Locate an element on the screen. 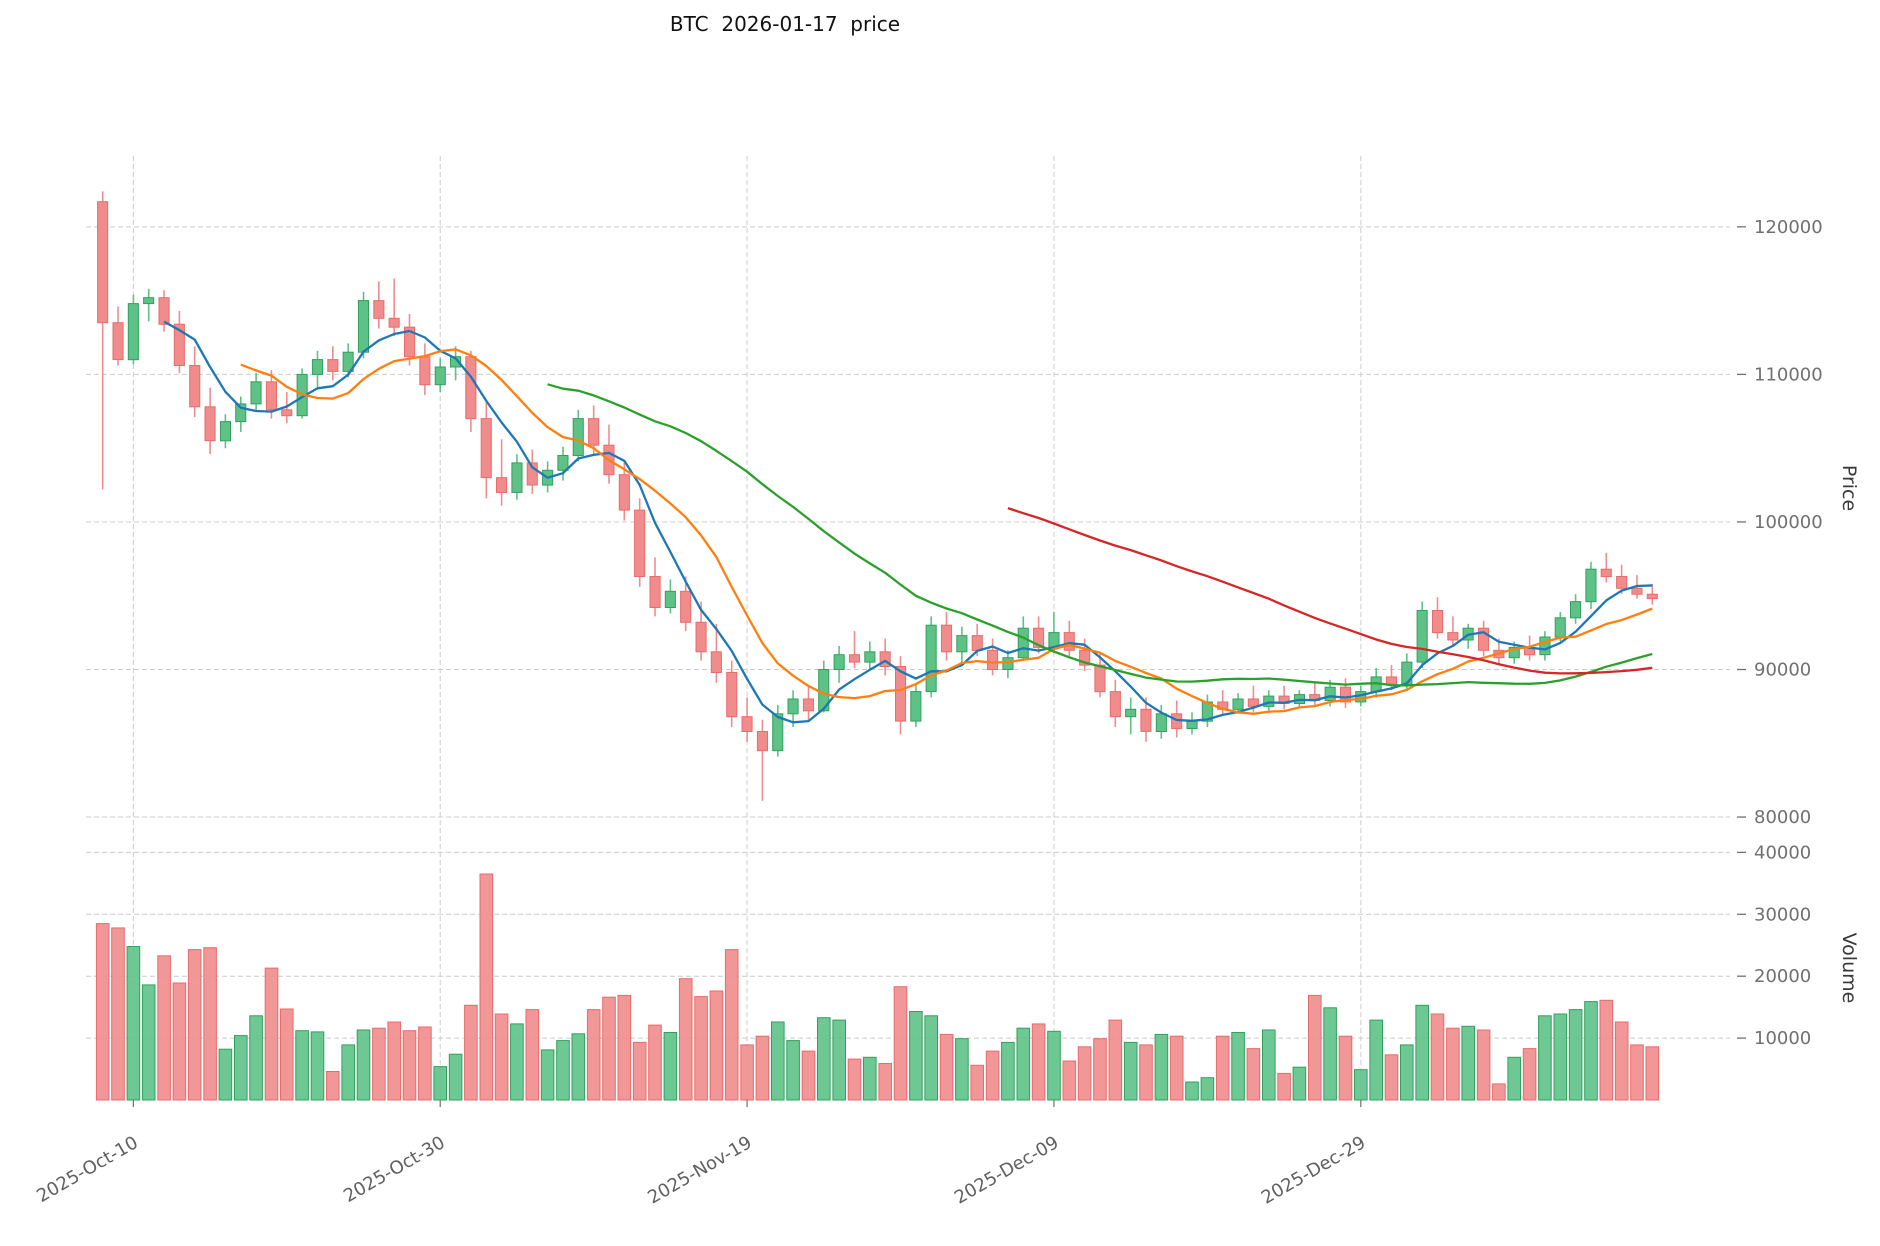 This screenshot has width=1880, height=1246. volume-axis-label: Volume is located at coordinates (1849, 968).